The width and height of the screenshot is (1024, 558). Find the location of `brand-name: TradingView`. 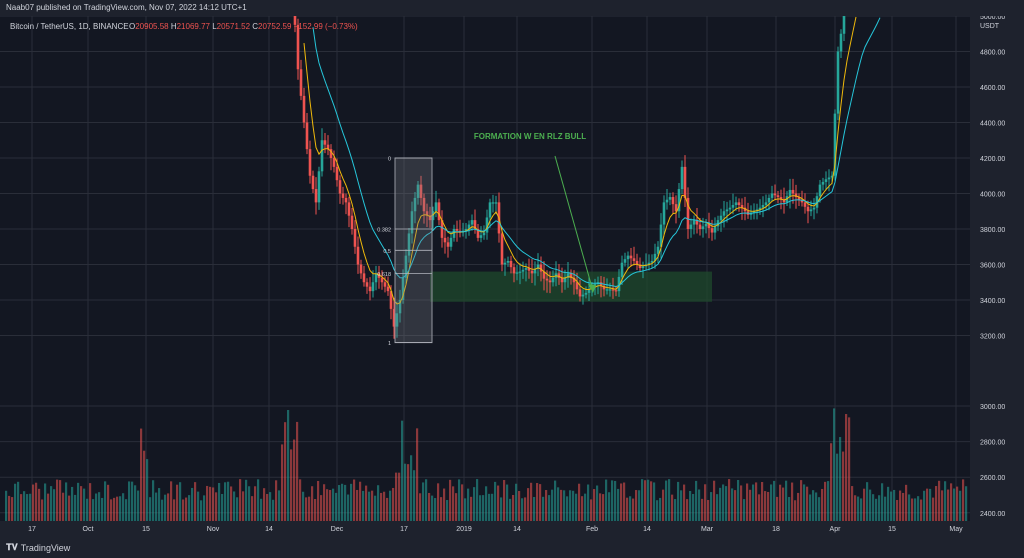

brand-name: TradingView is located at coordinates (45, 547).